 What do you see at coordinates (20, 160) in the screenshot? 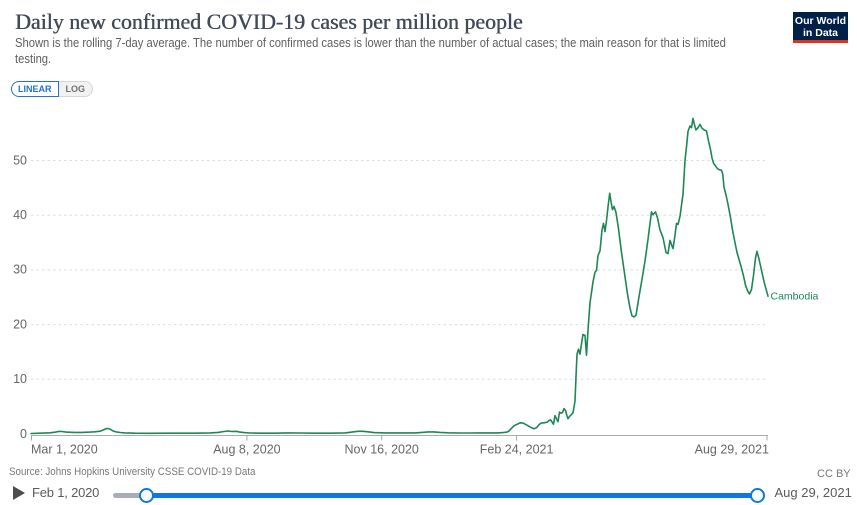
I see `svg-text: 50` at bounding box center [20, 160].